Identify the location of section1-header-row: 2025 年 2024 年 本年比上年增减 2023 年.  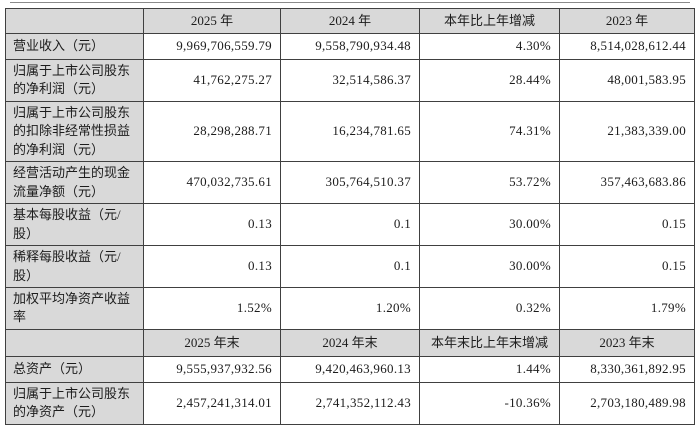
(350, 21).